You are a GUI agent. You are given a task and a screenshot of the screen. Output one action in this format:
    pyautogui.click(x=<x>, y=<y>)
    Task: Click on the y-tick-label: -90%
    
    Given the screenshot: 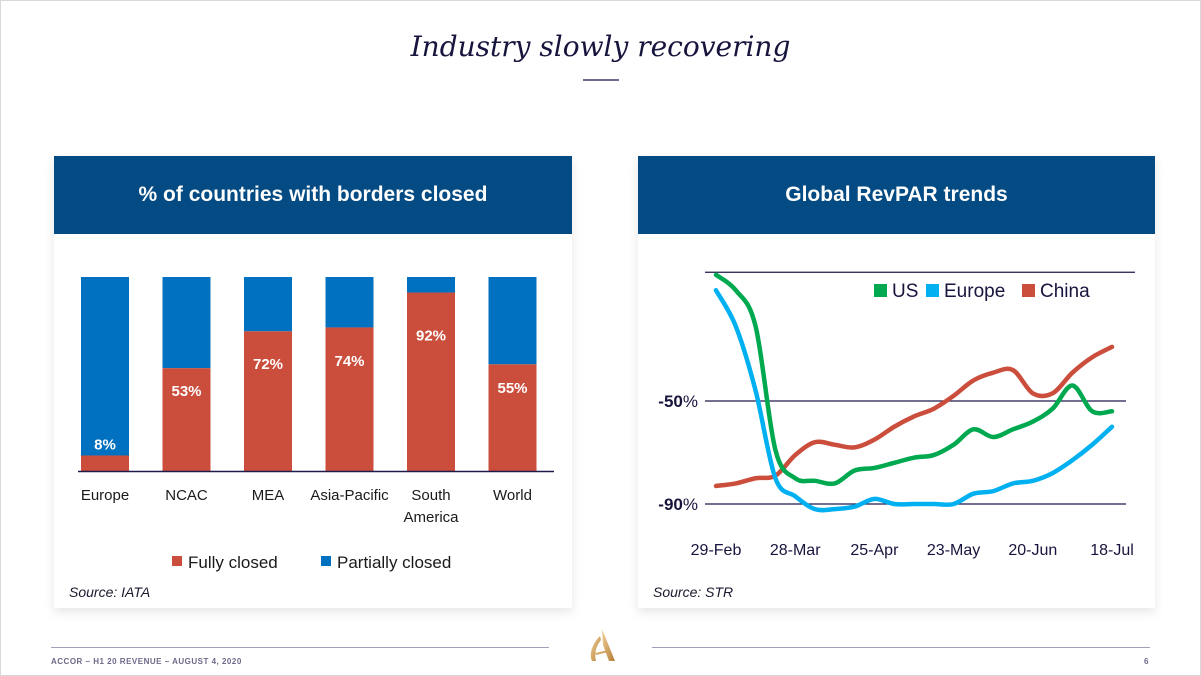 What is the action you would take?
    pyautogui.click(x=678, y=504)
    